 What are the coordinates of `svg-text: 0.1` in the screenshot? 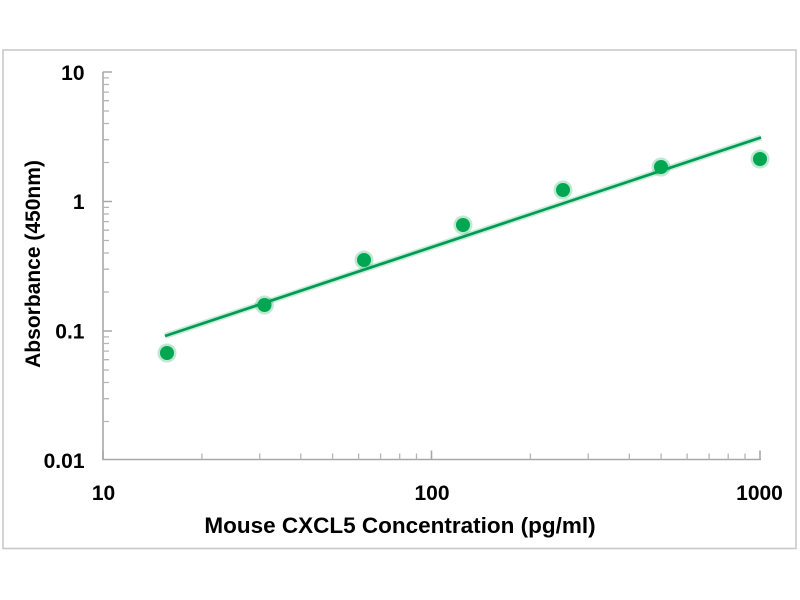 It's located at (70, 332).